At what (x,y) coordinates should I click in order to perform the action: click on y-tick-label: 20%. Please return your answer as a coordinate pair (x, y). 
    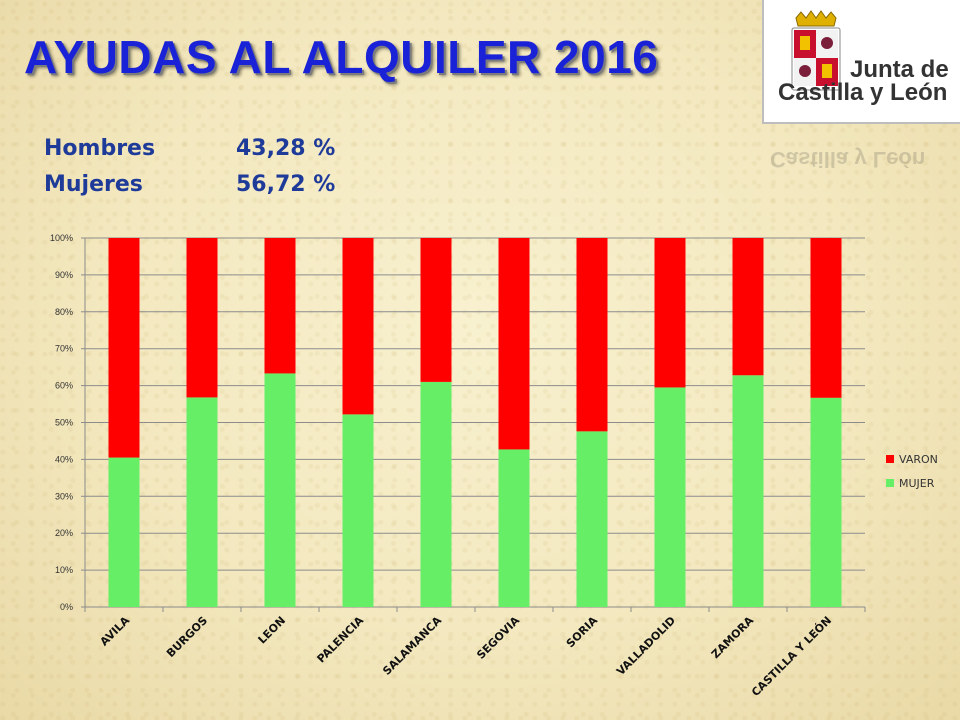
    Looking at the image, I should click on (64, 533).